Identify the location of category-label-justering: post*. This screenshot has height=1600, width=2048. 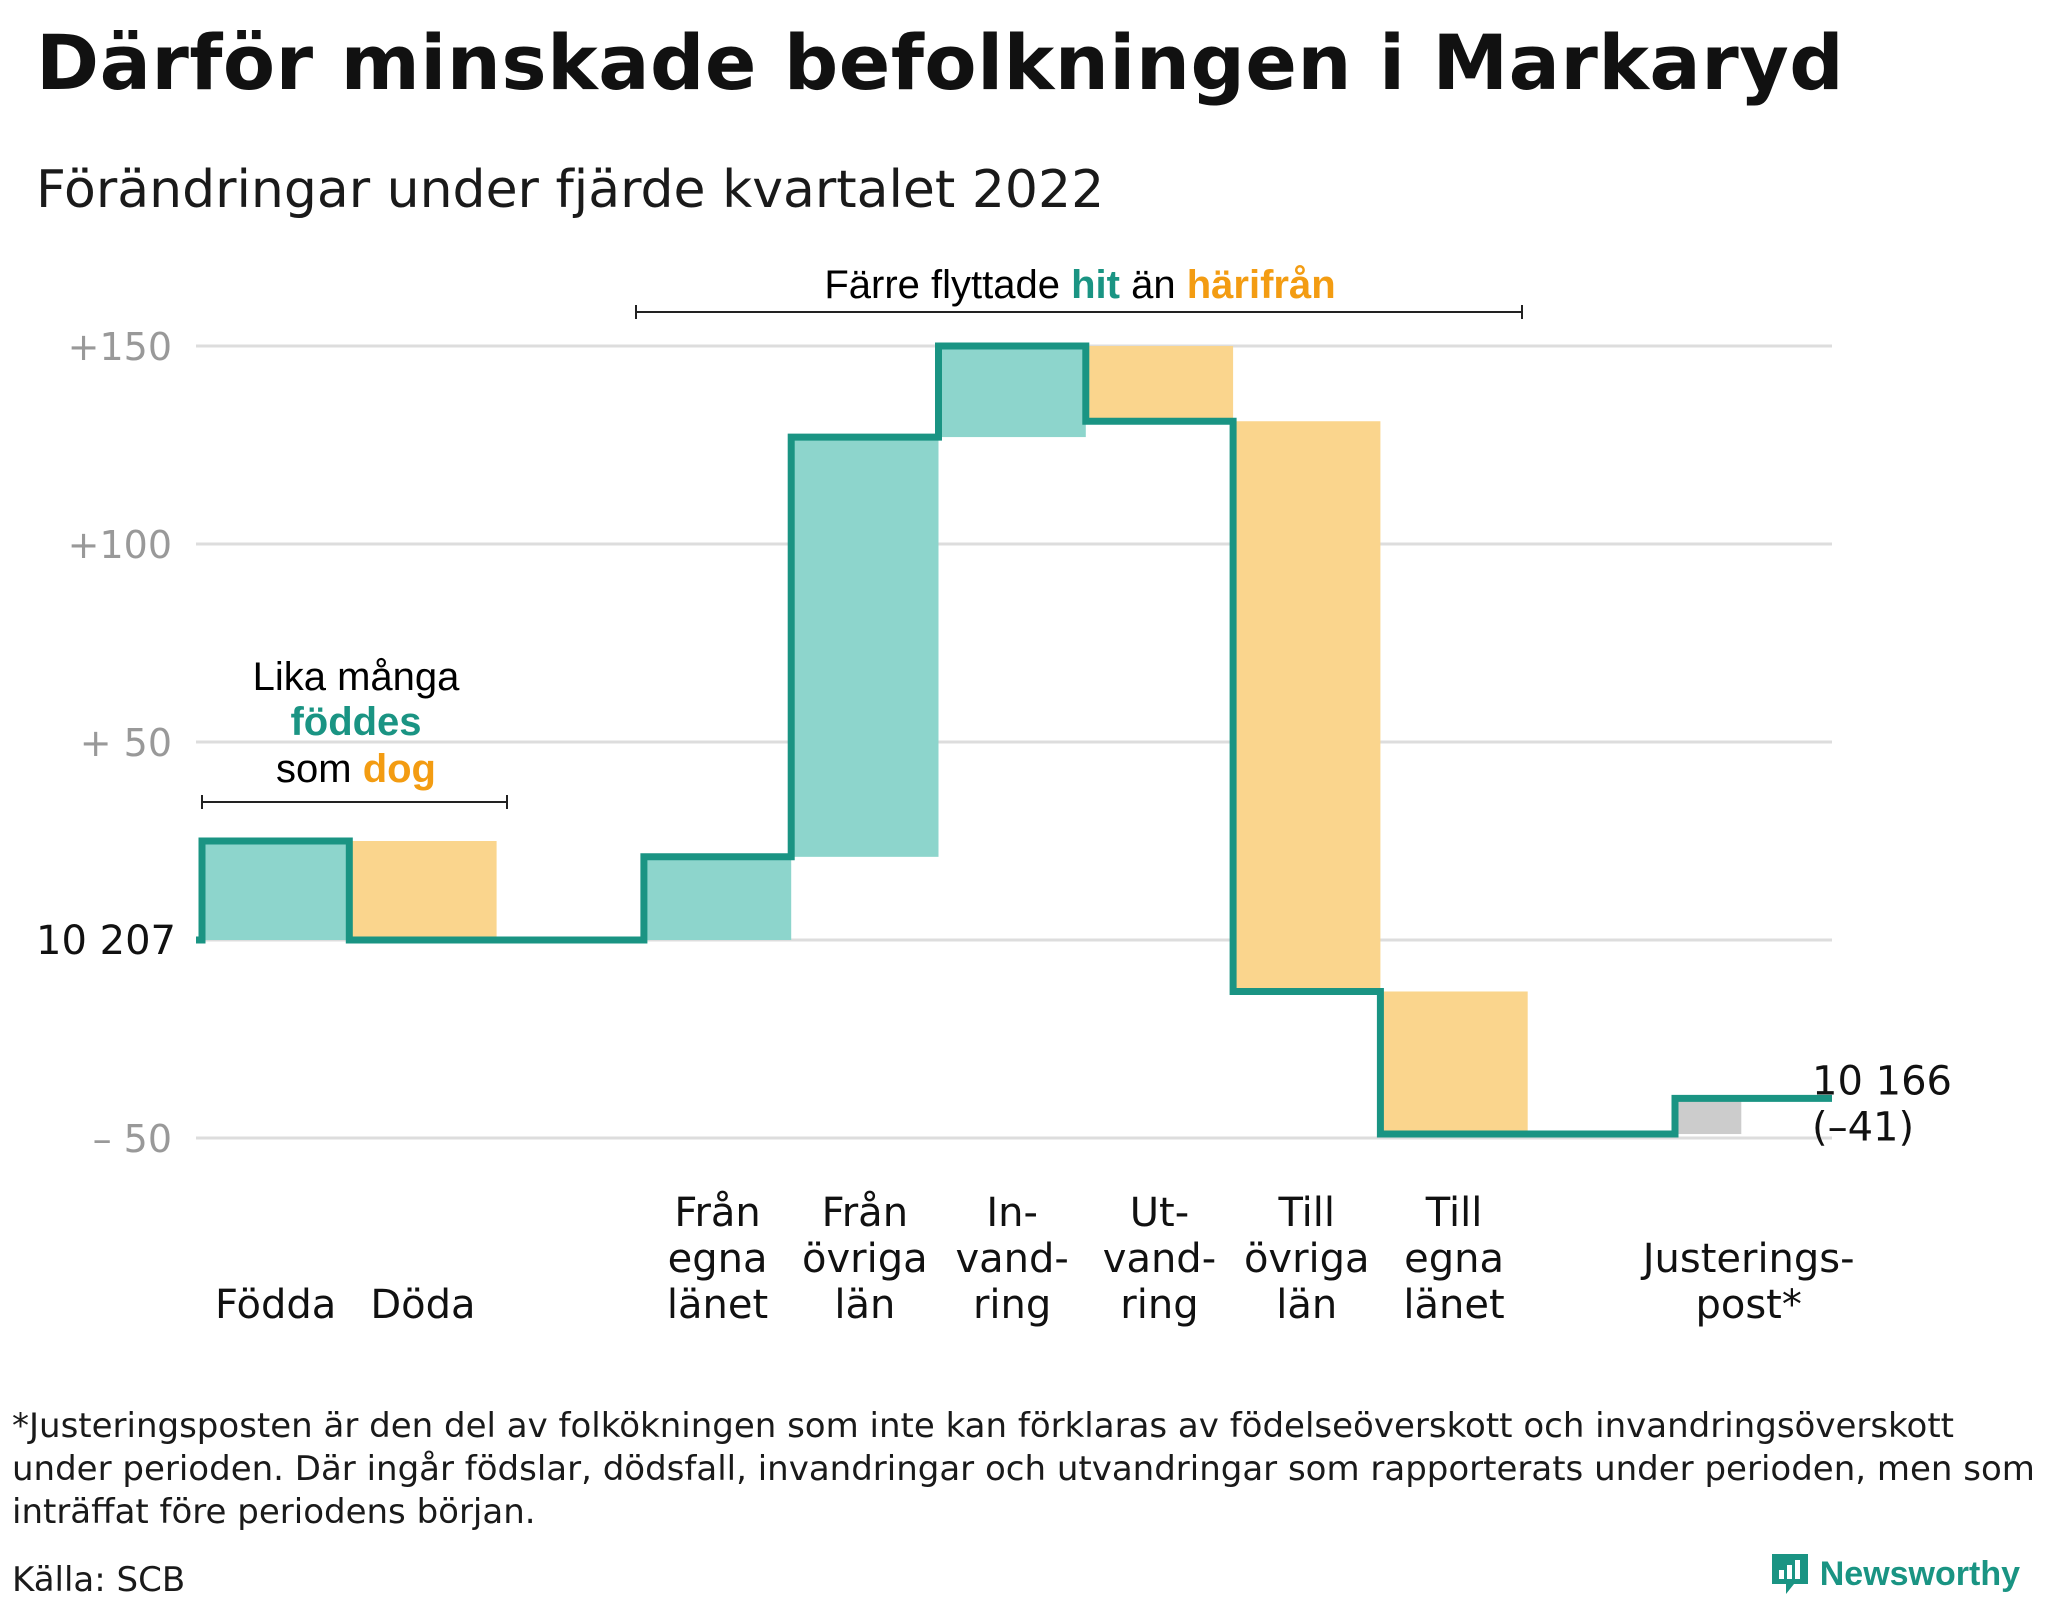
(1748, 1305).